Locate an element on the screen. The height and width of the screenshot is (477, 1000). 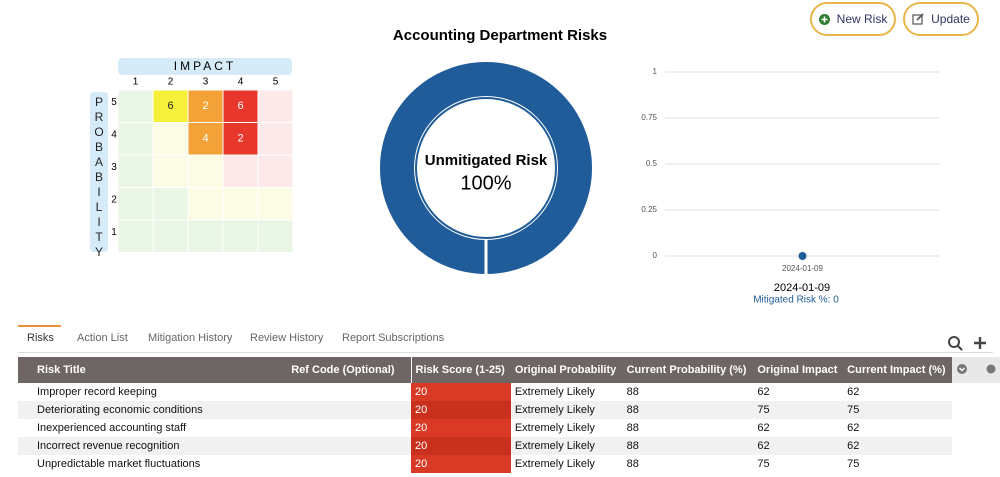
y-tick-label: 0.5 is located at coordinates (652, 163).